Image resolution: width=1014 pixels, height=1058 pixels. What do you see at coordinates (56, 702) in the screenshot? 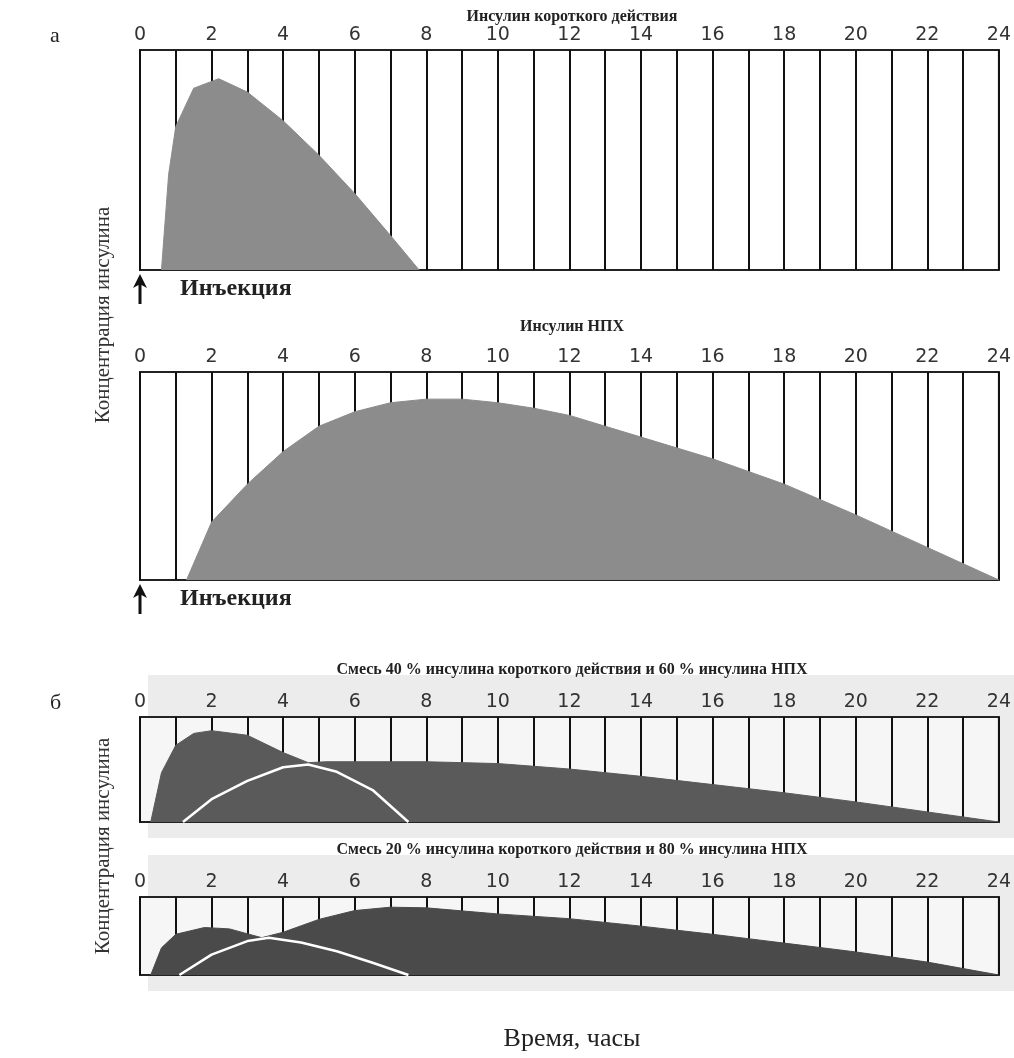
I see `text: б` at bounding box center [56, 702].